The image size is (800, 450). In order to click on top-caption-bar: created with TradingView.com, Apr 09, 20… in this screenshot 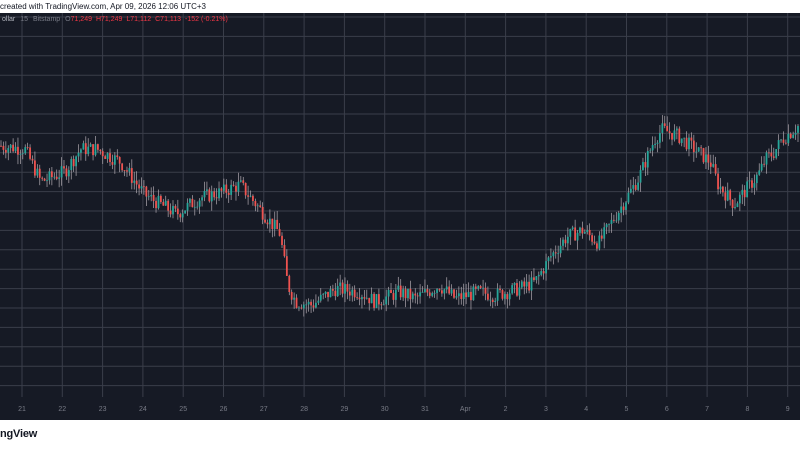, I will do `click(400, 6)`.